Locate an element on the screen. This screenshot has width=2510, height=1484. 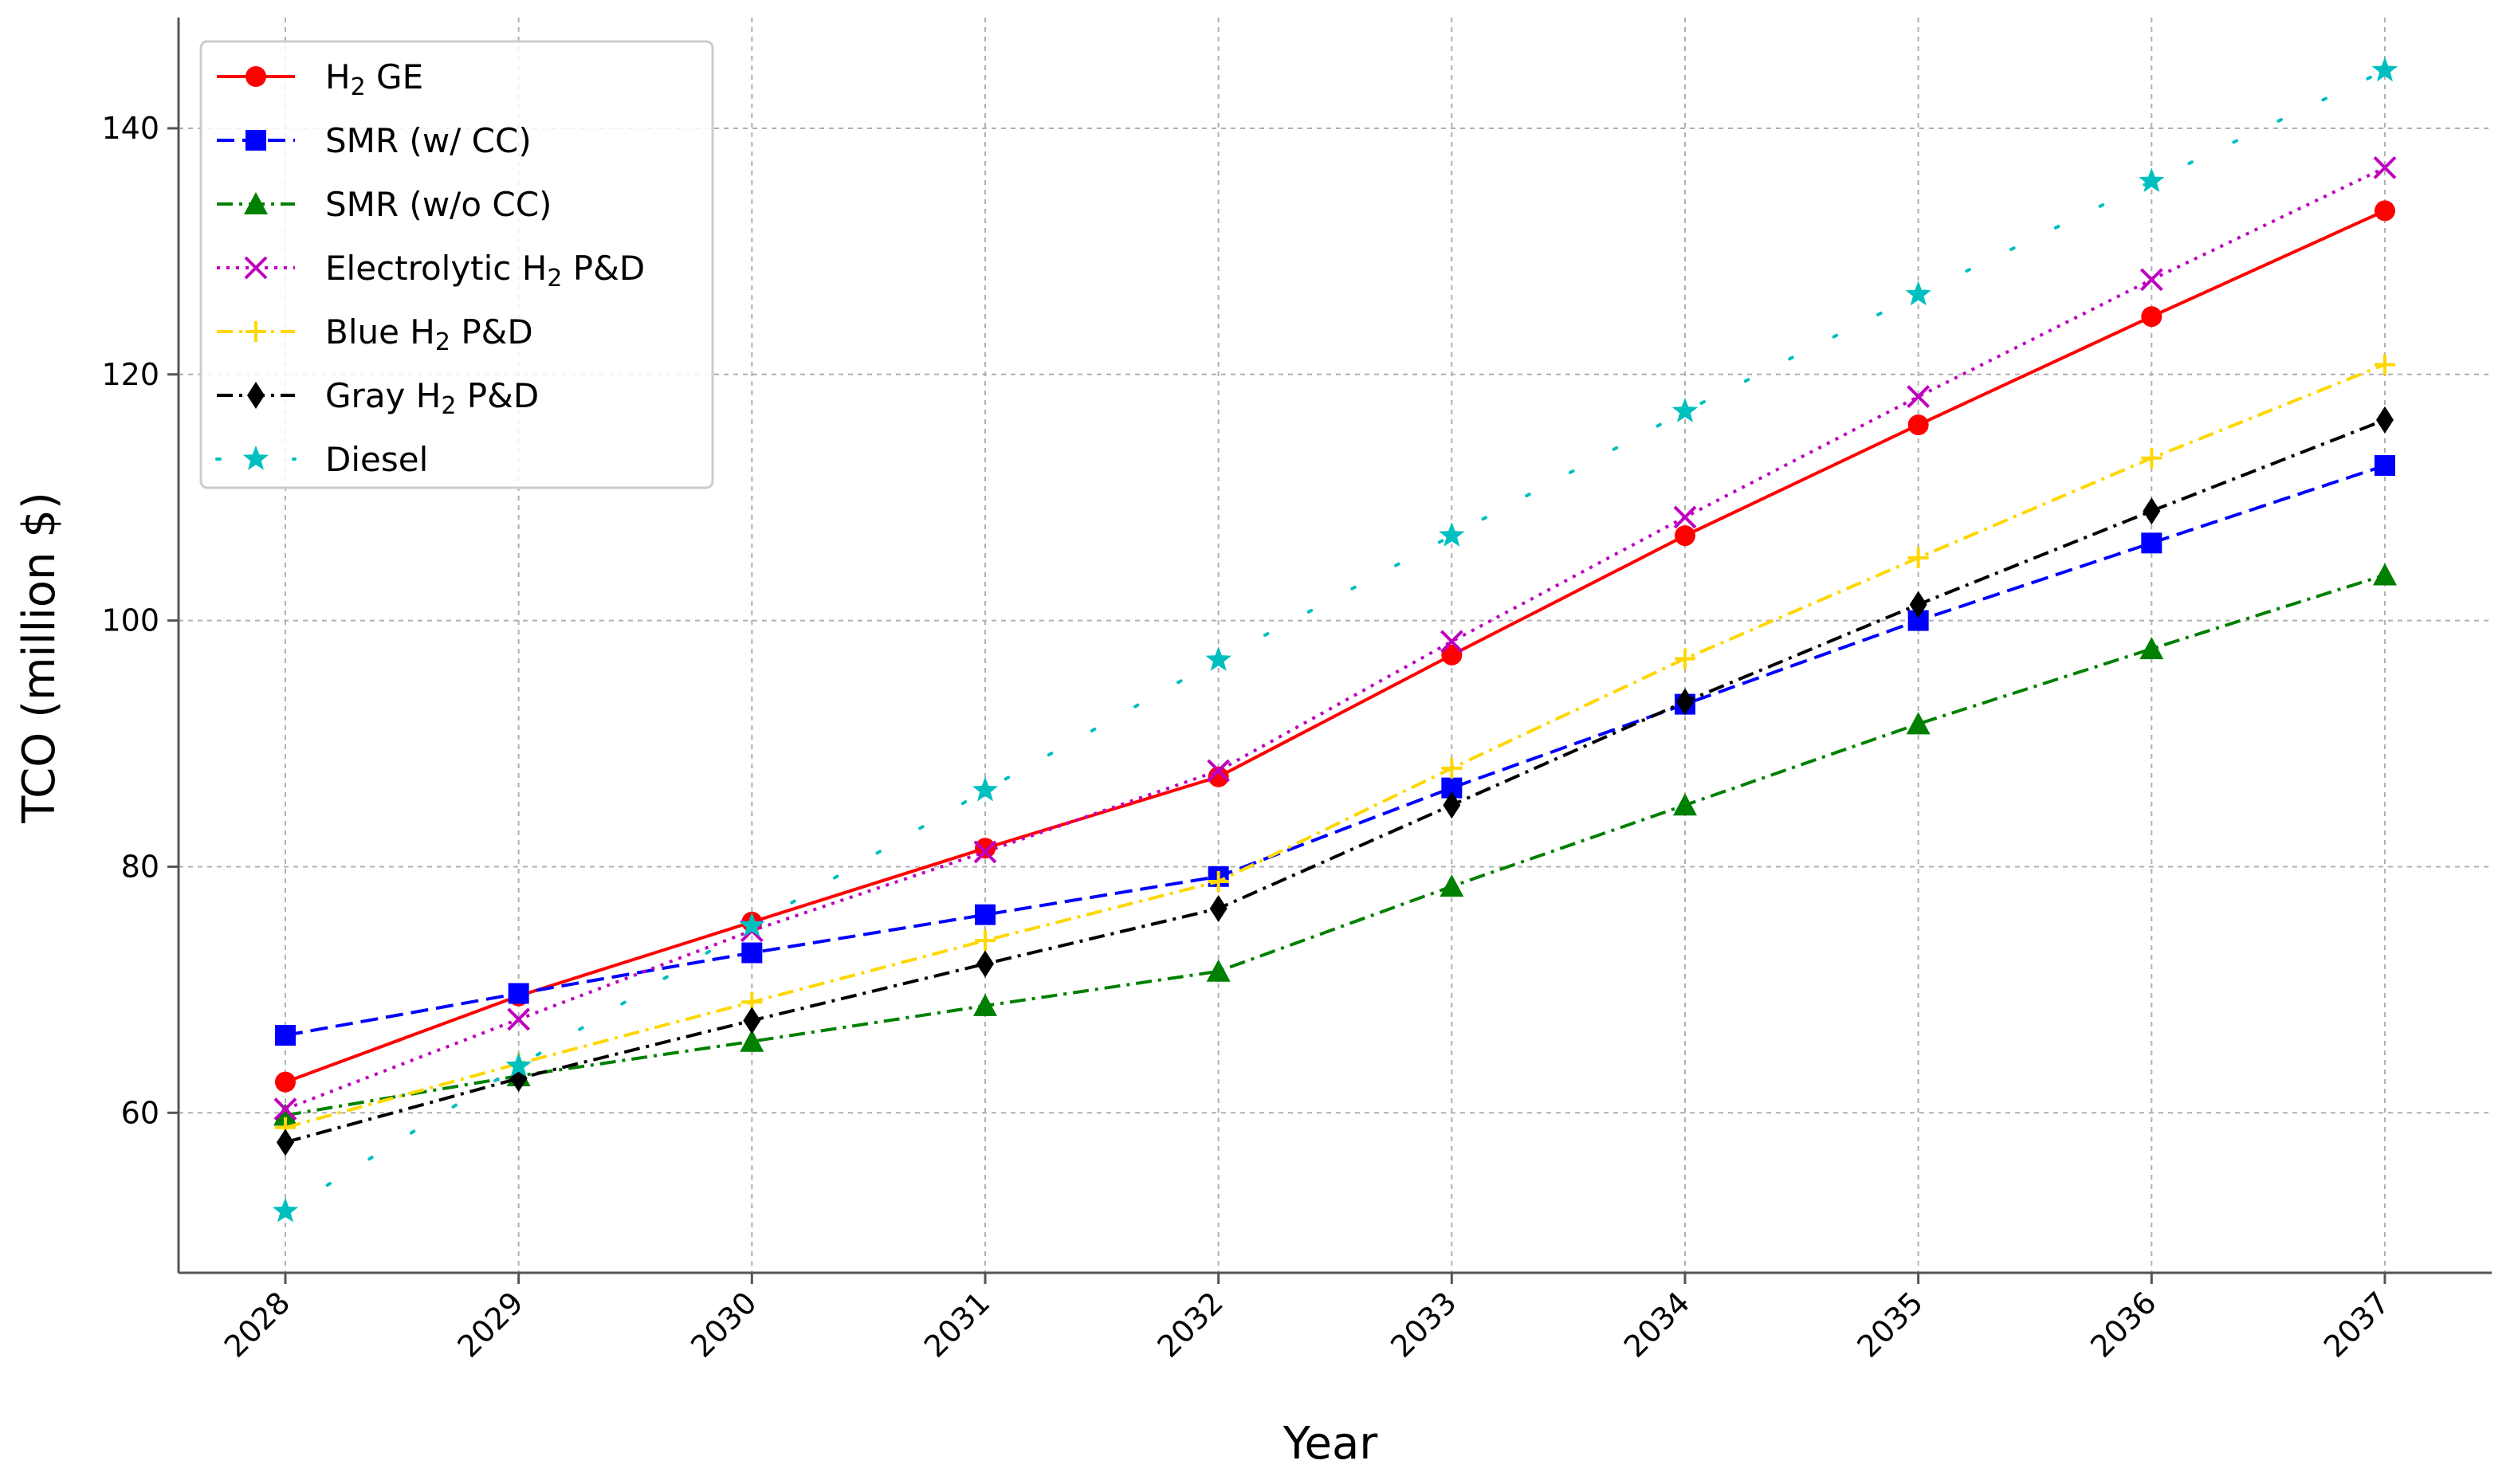
x-tick-label-8: 2036 is located at coordinates (2123, 1324).